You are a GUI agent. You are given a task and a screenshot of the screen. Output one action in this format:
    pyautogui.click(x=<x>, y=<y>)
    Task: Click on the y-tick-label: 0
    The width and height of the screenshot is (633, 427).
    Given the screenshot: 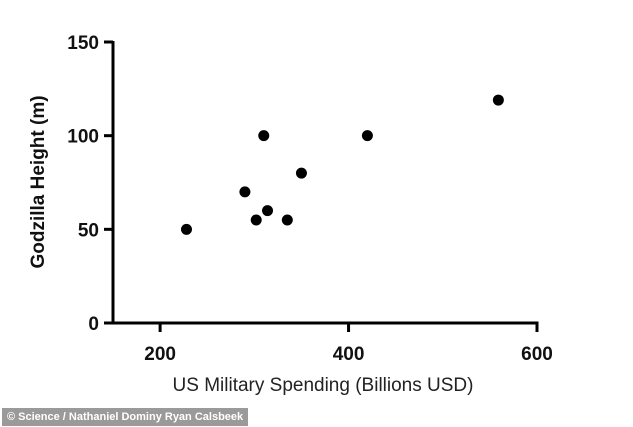 What is the action you would take?
    pyautogui.click(x=93, y=324)
    